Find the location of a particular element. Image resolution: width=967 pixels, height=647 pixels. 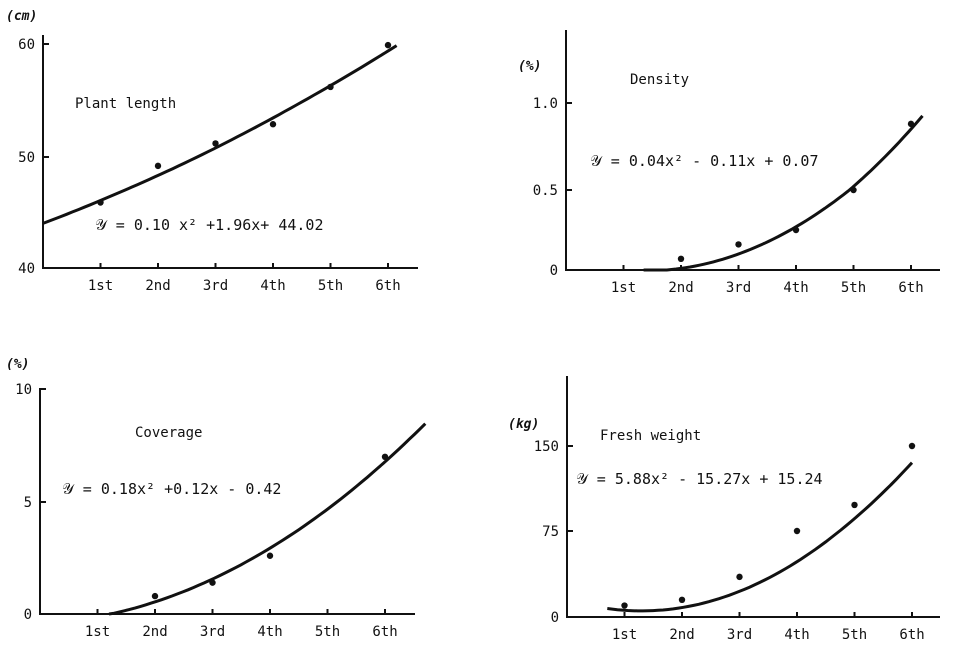

y-tick-label: 60 is located at coordinates (26, 45).